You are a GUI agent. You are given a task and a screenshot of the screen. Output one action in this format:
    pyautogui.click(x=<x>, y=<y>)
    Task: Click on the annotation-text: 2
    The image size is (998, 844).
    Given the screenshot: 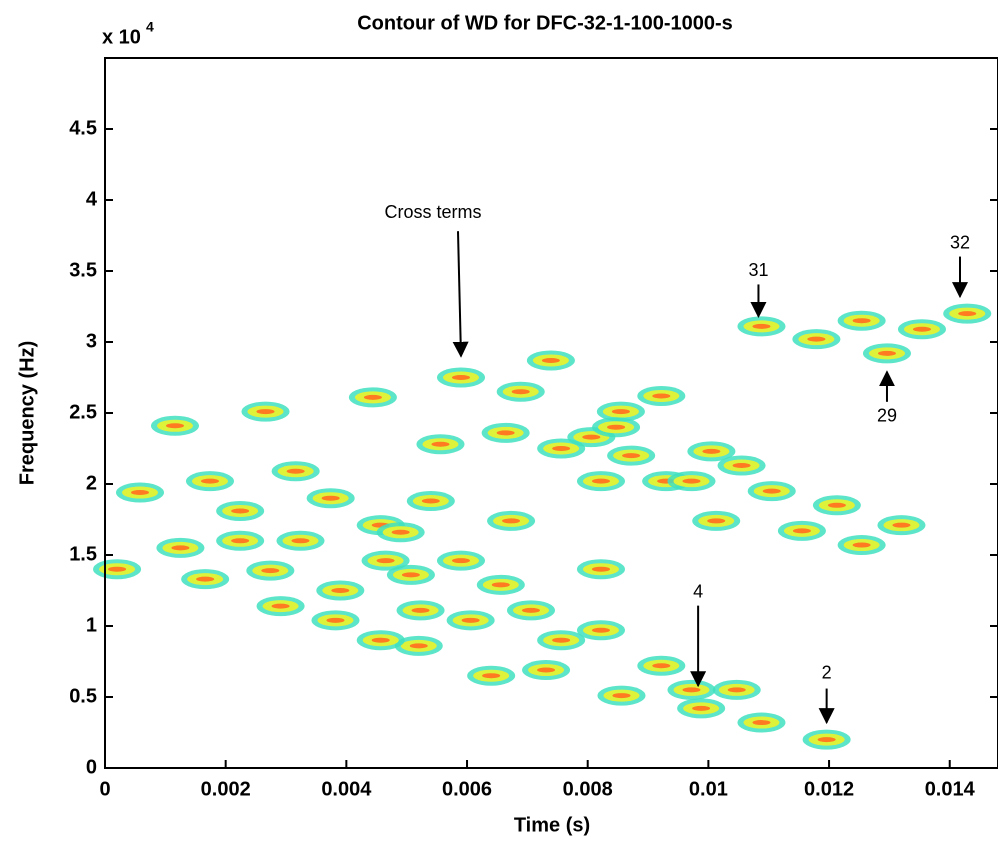 What is the action you would take?
    pyautogui.click(x=827, y=672)
    